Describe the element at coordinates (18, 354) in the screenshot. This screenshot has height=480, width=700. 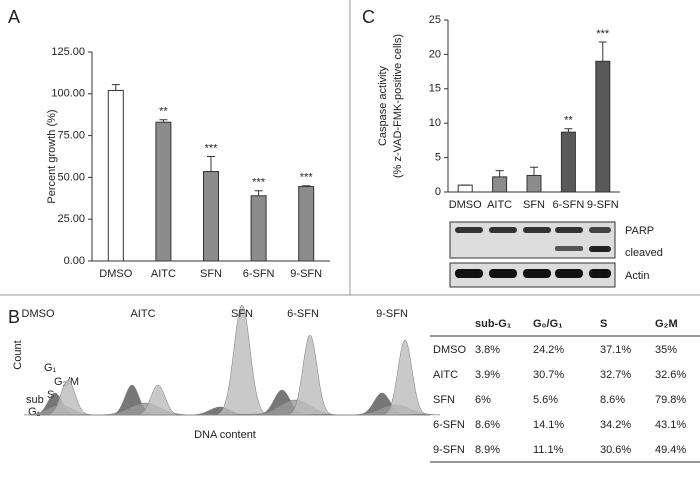
I see `axis-label: Count` at that location.